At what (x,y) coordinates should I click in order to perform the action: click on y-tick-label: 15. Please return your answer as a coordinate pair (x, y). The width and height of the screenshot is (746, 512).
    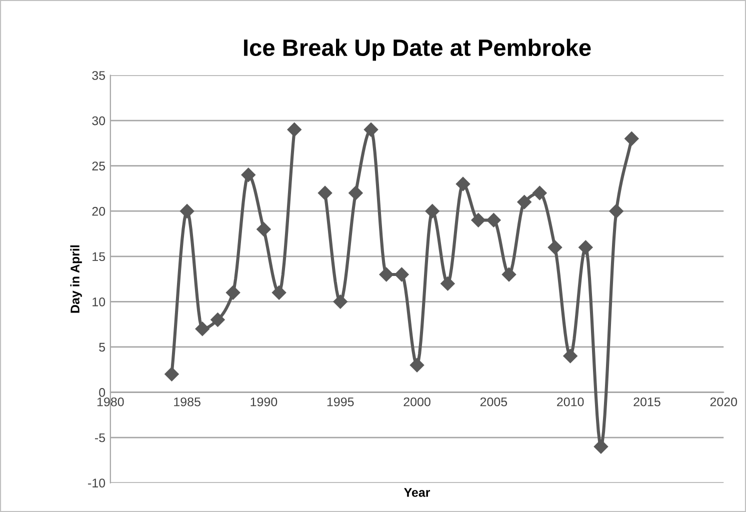
    Looking at the image, I should click on (99, 257).